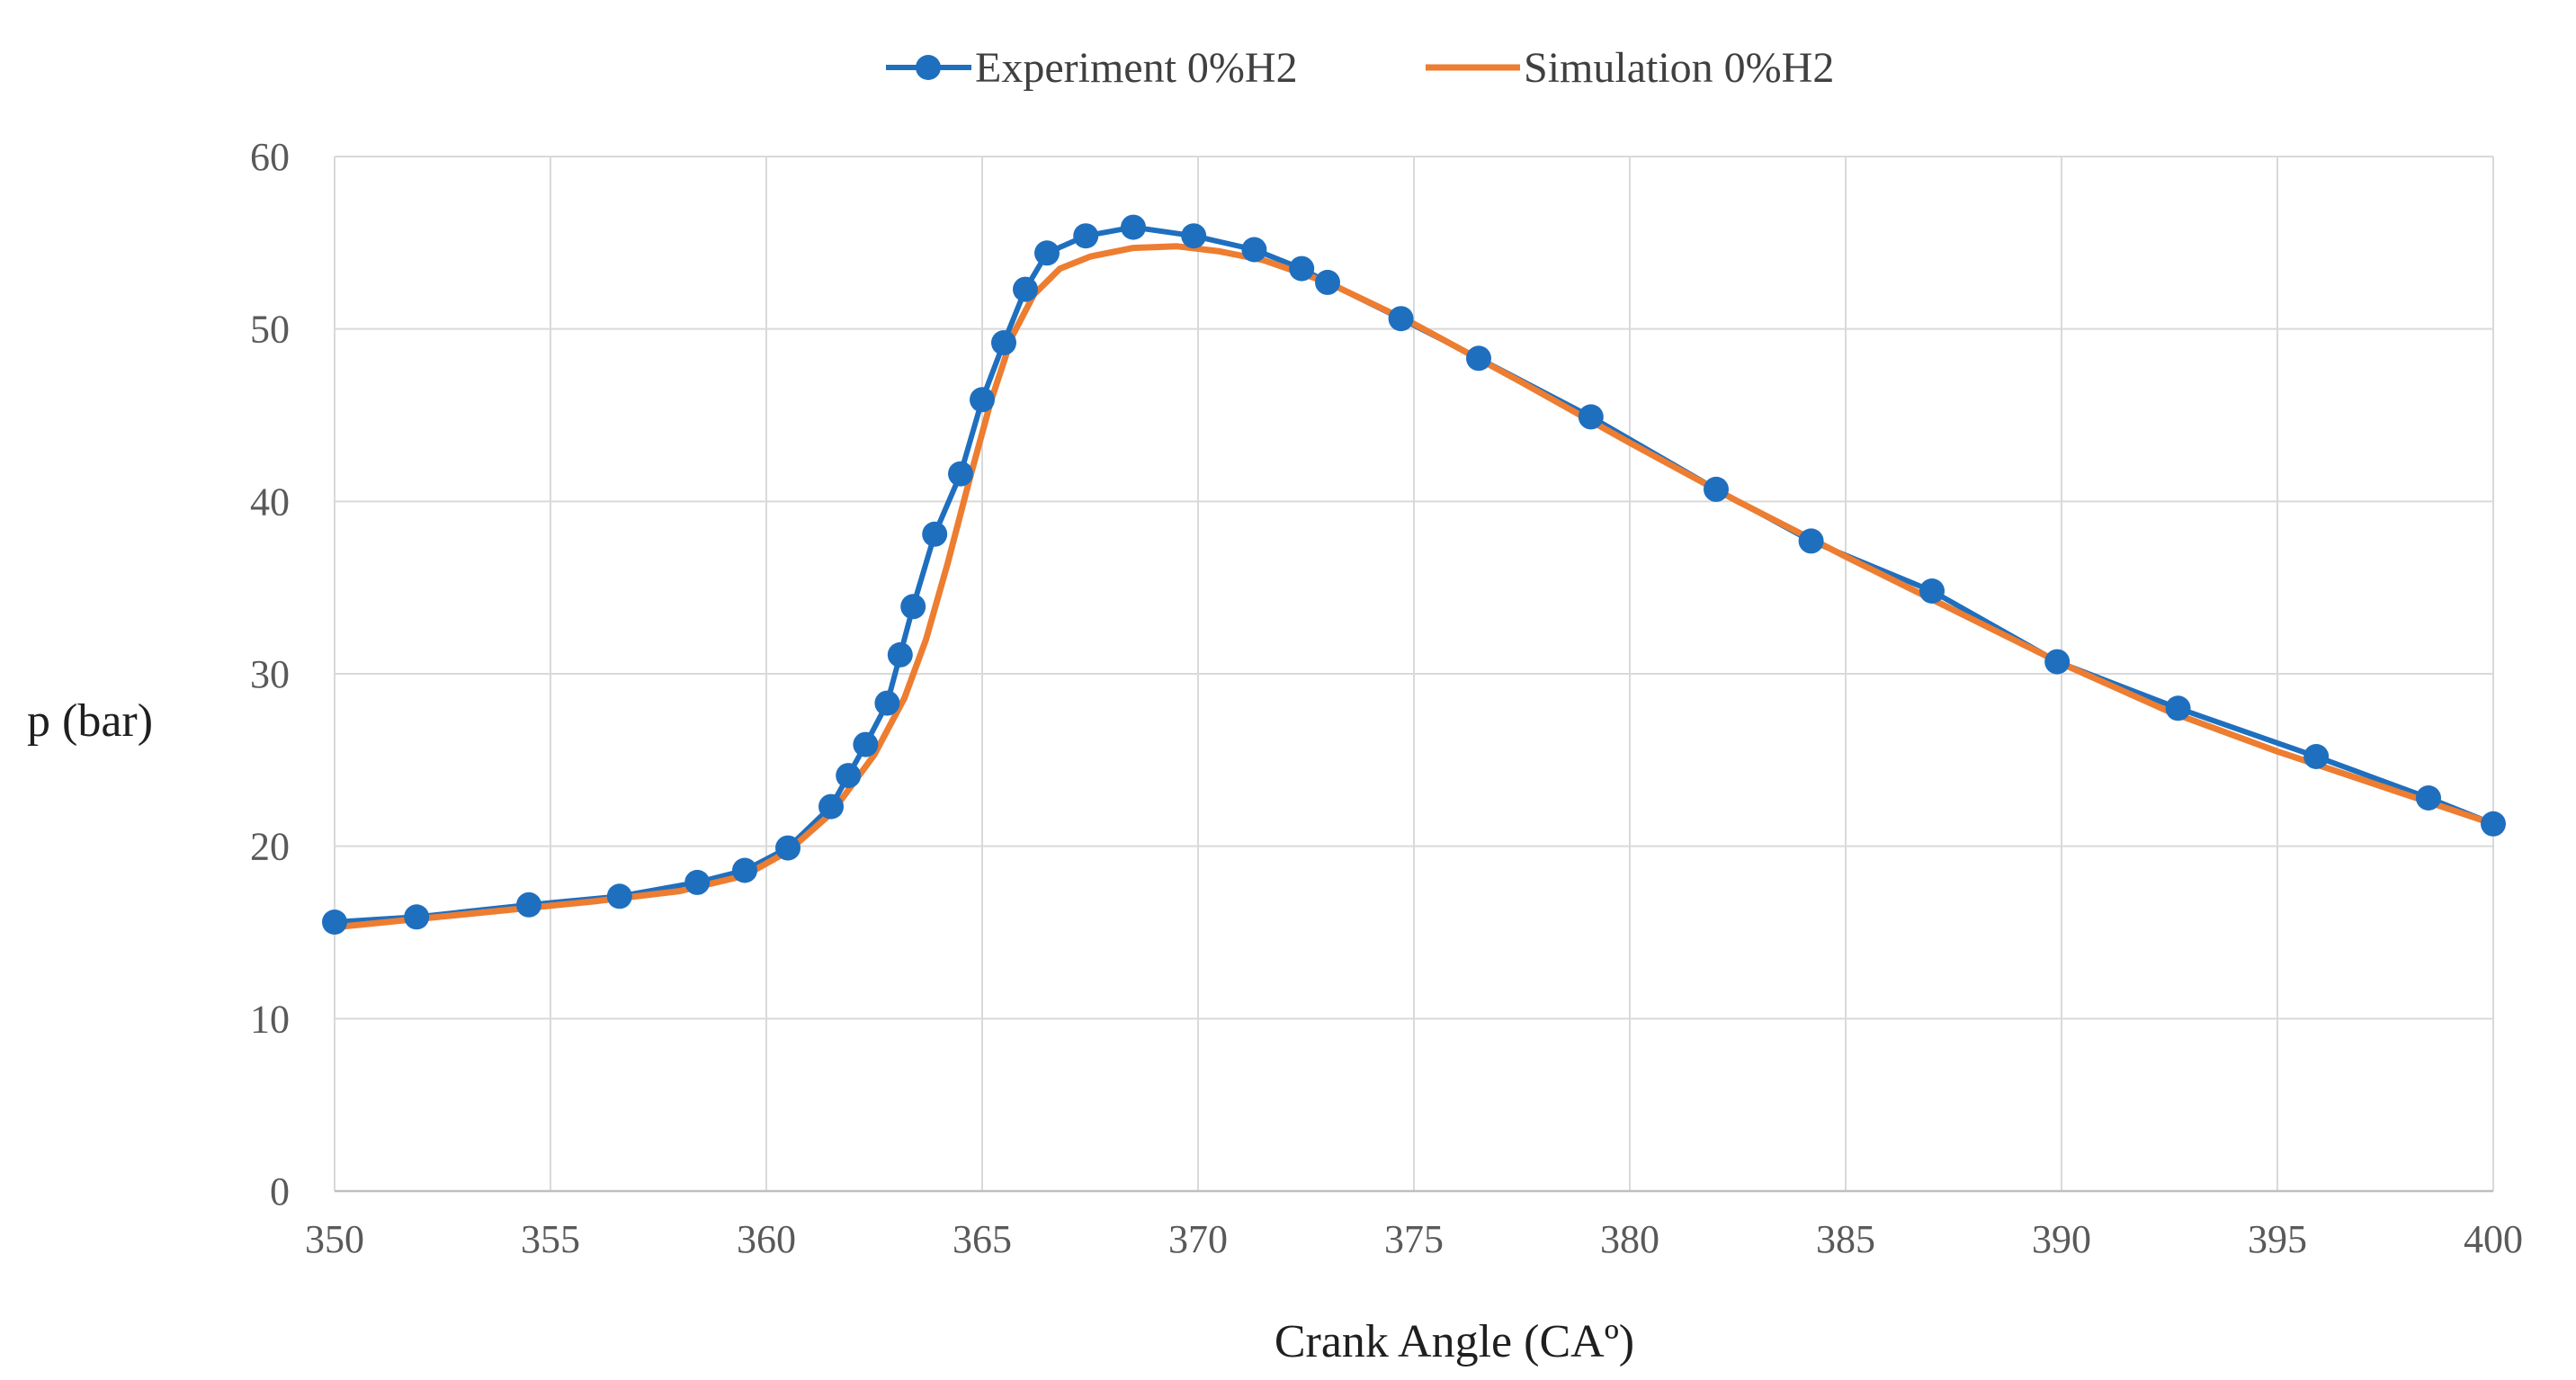 The height and width of the screenshot is (1380, 2576). What do you see at coordinates (1414, 1239) in the screenshot?
I see `x-tick-label: 375` at bounding box center [1414, 1239].